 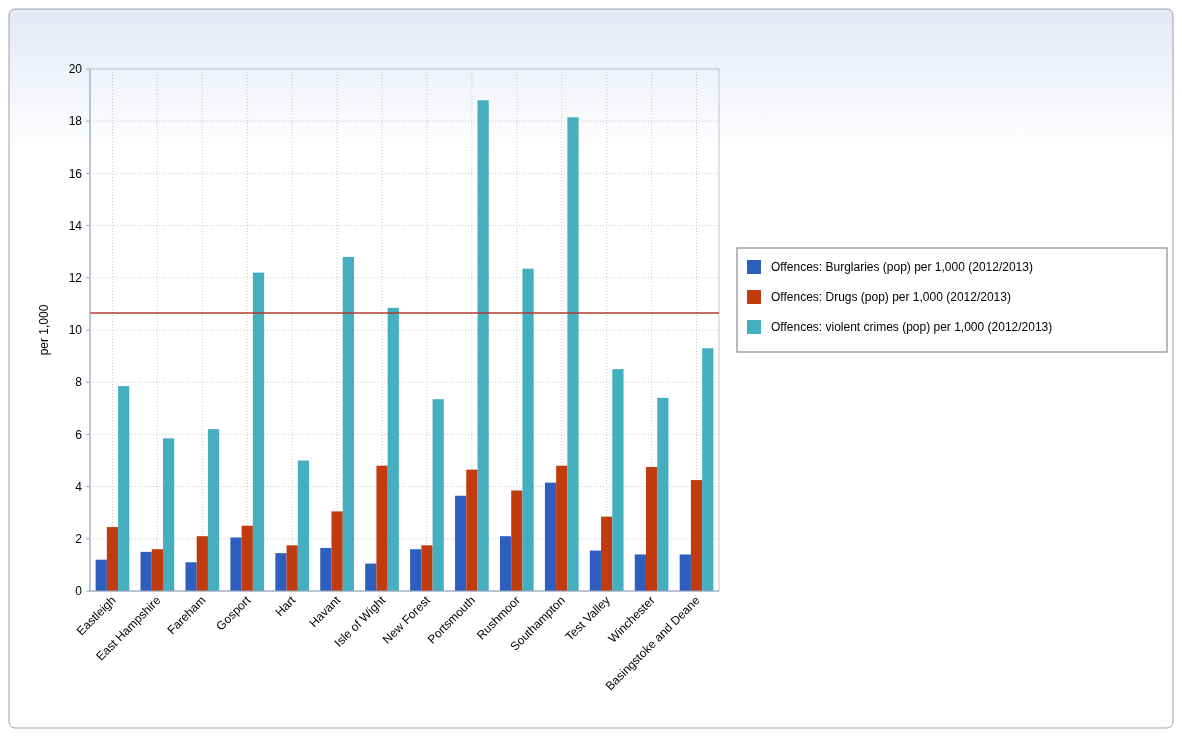 What do you see at coordinates (79, 486) in the screenshot?
I see `y-tick-label: 4` at bounding box center [79, 486].